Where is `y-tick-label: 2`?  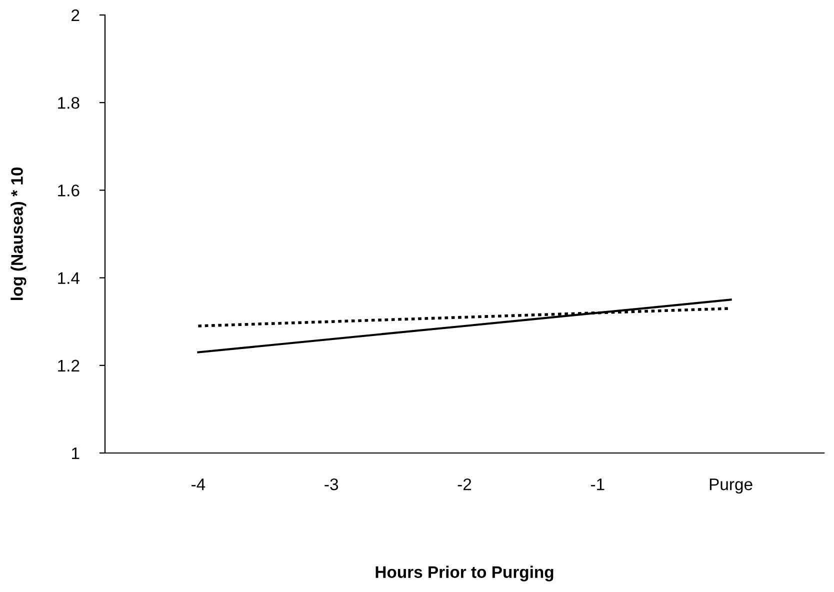 y-tick-label: 2 is located at coordinates (76, 15).